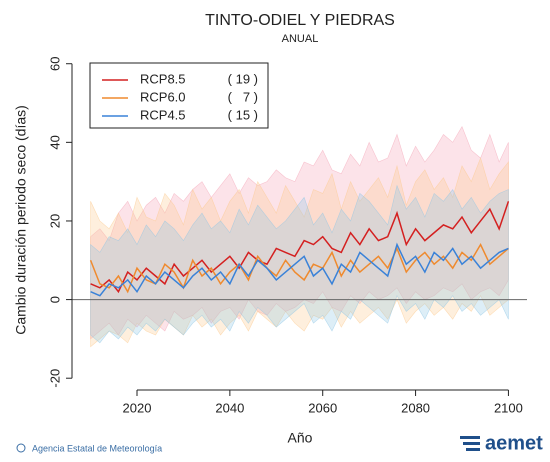 The image size is (550, 462). I want to click on x-tick-label: 2060, so click(322, 407).